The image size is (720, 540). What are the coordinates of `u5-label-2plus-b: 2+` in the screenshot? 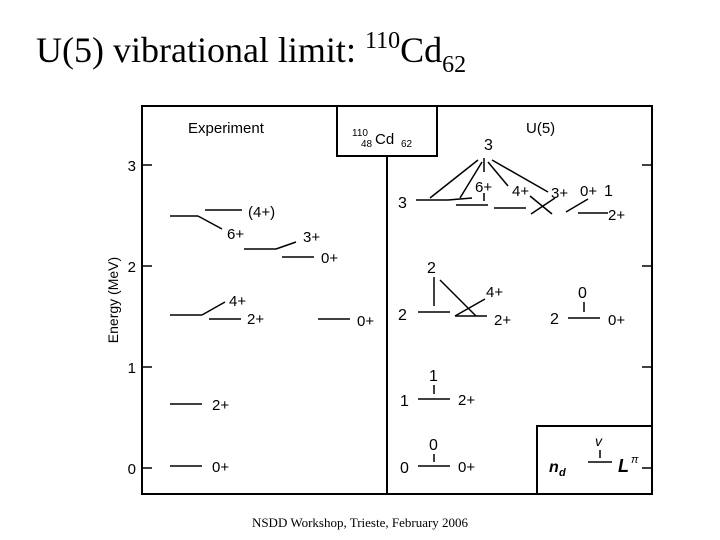 It's located at (502, 320).